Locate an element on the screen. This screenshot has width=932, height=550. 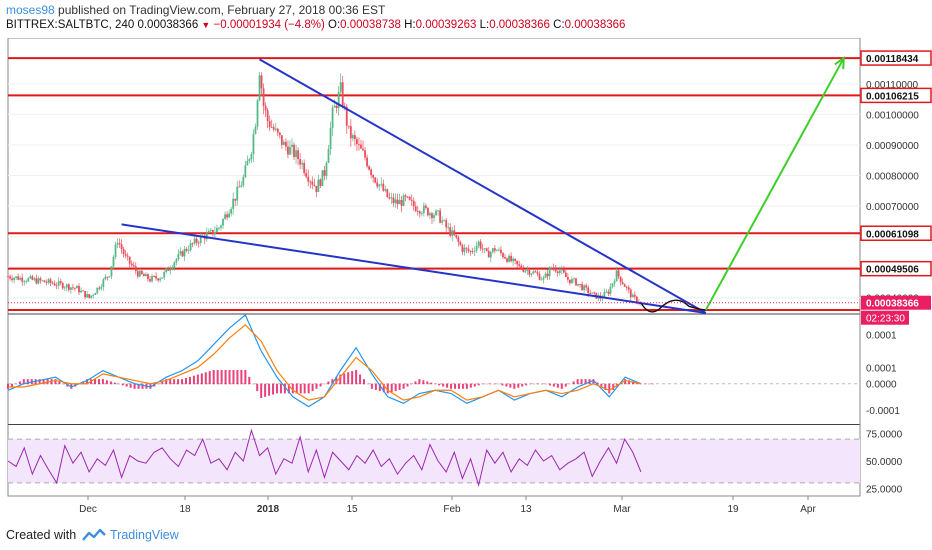
x-tick-label: Dec is located at coordinates (88, 509).